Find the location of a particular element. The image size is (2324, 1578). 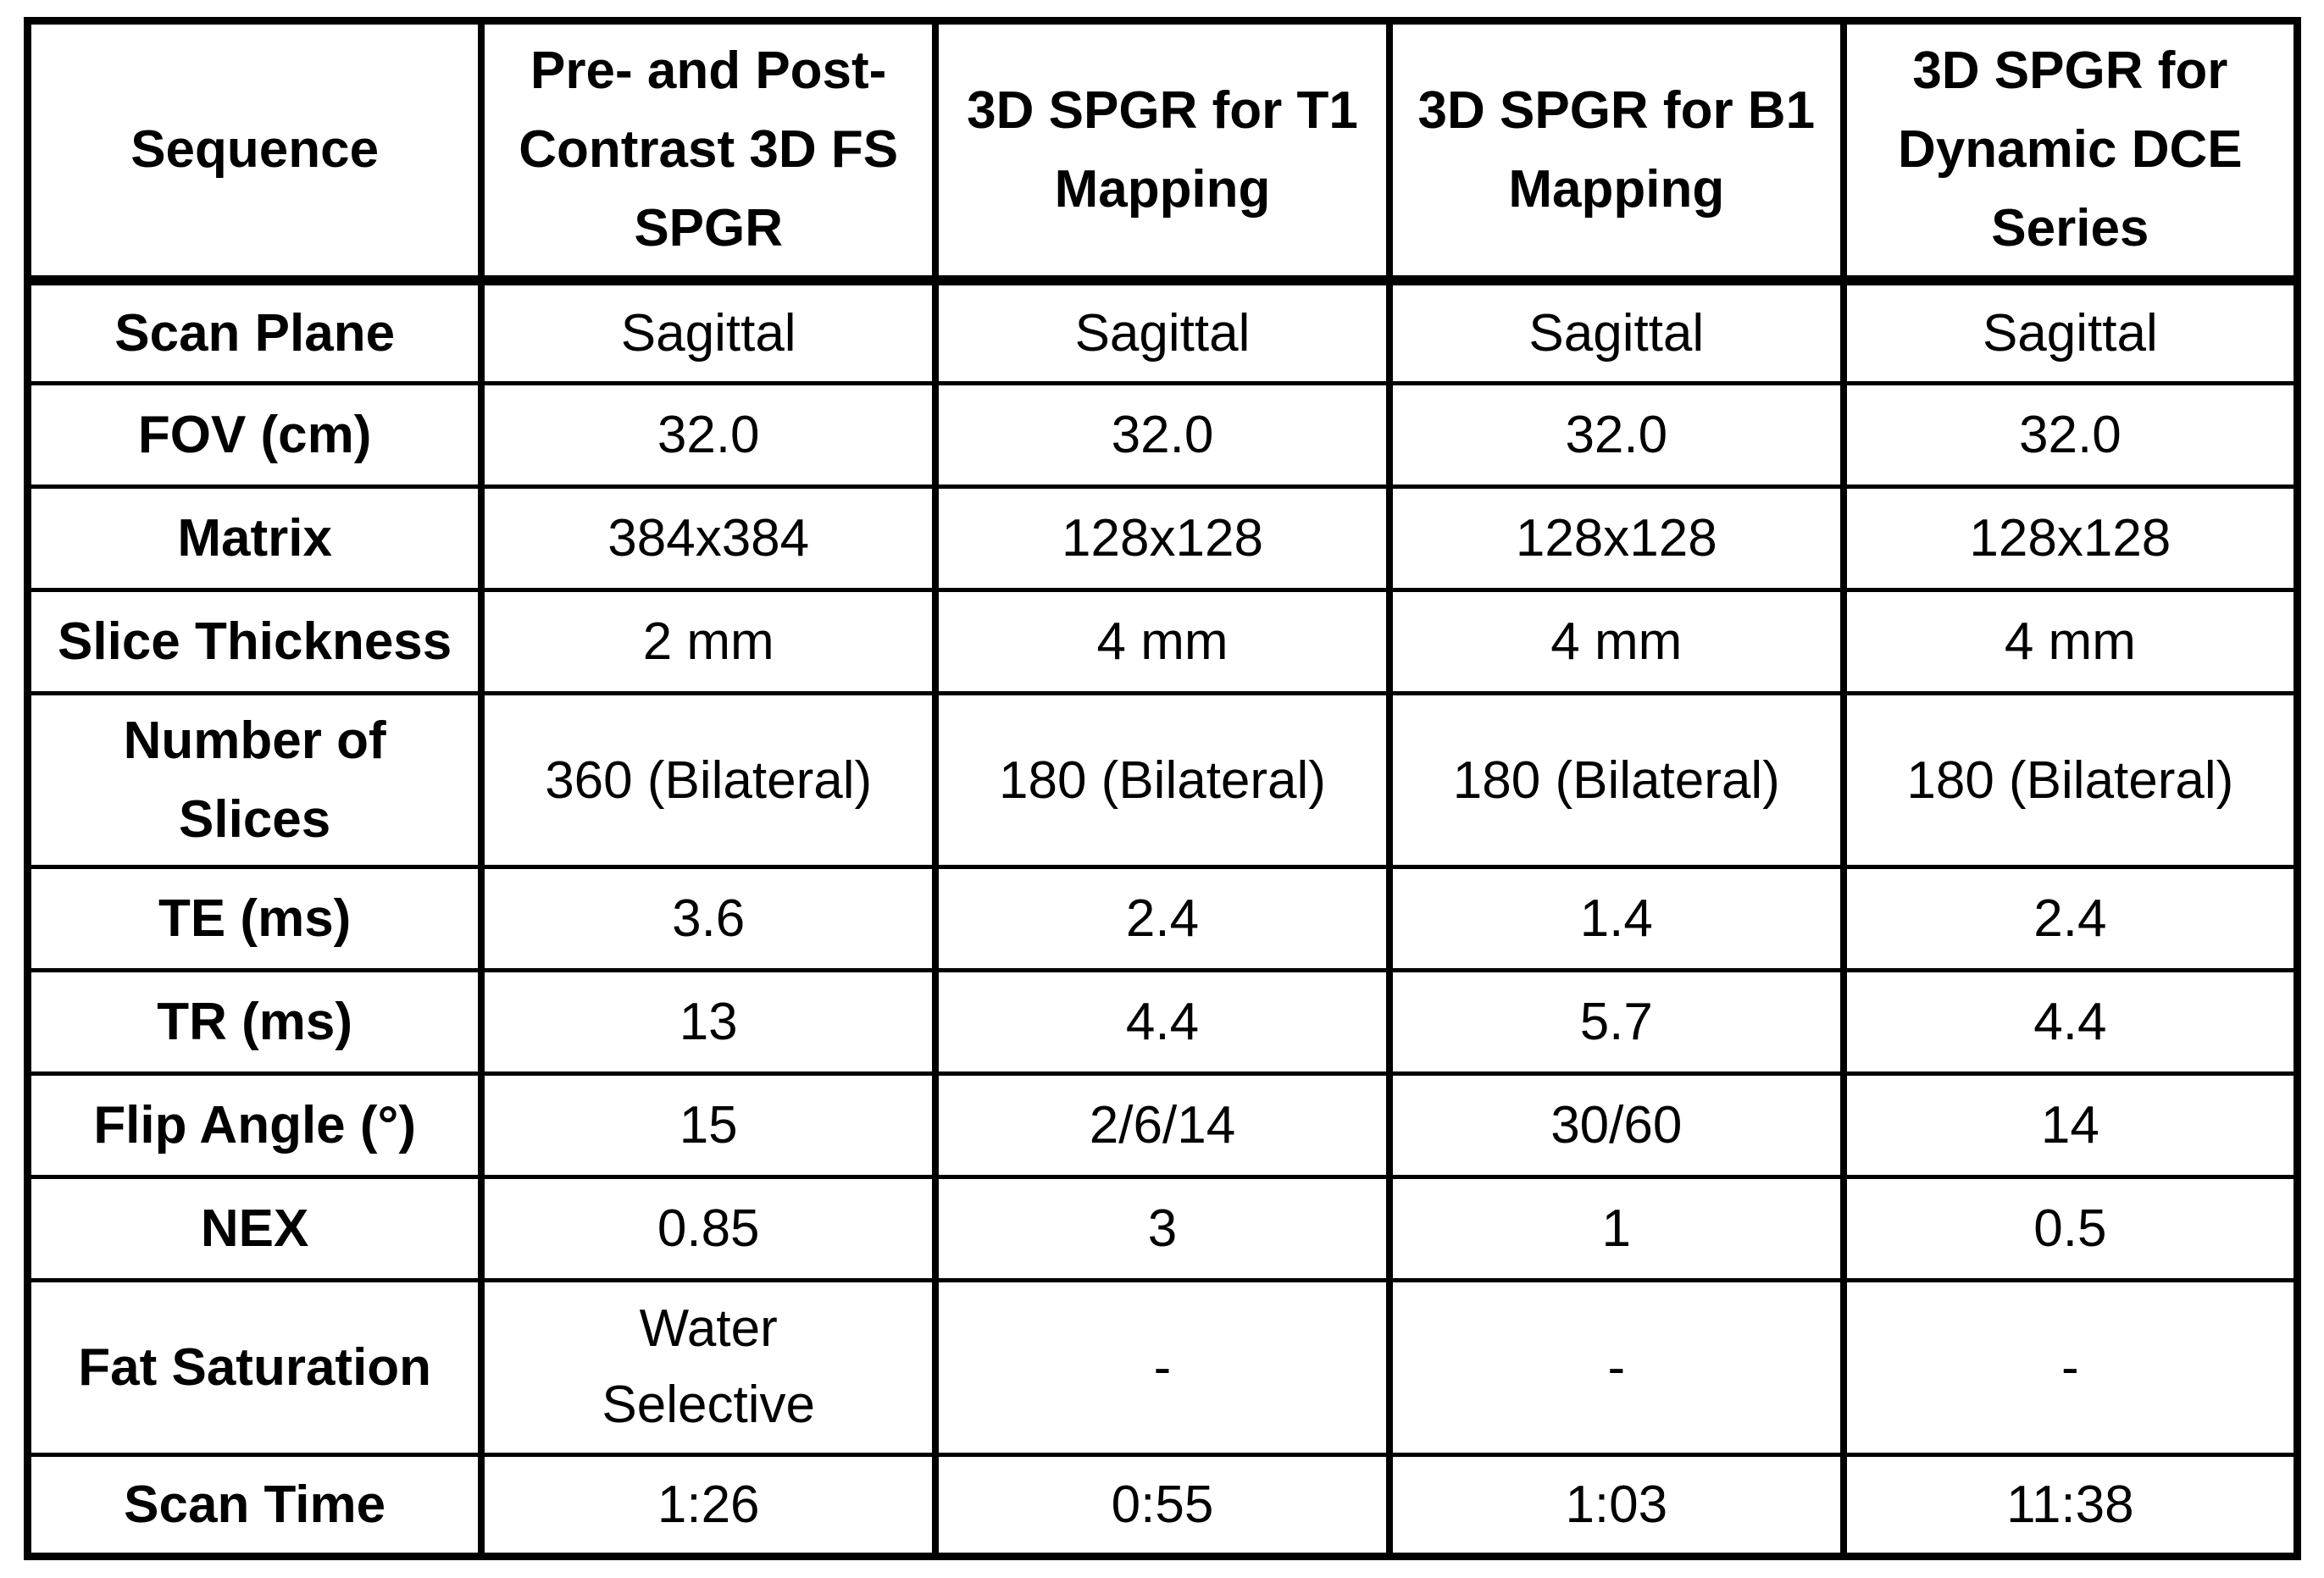

column-header-3d-spgr-dynamic-dce-series: 3D SPGR for Dynamic DCE Series is located at coordinates (2070, 151).